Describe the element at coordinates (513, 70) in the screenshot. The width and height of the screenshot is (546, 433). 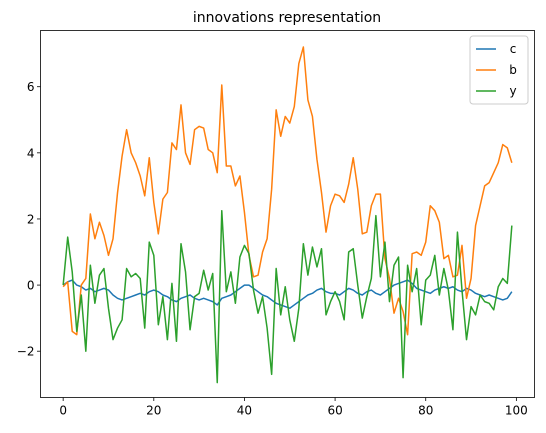
I see `legend-label-b: b` at that location.